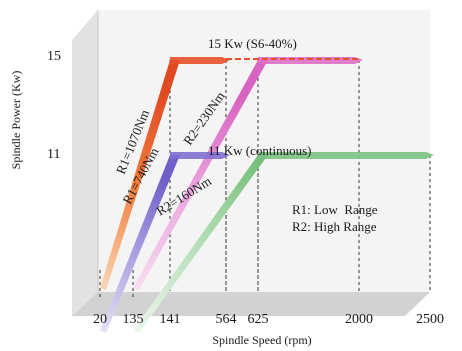 Image resolution: width=462 pixels, height=351 pixels. I want to click on x-tick-label-141: 141, so click(170, 319).